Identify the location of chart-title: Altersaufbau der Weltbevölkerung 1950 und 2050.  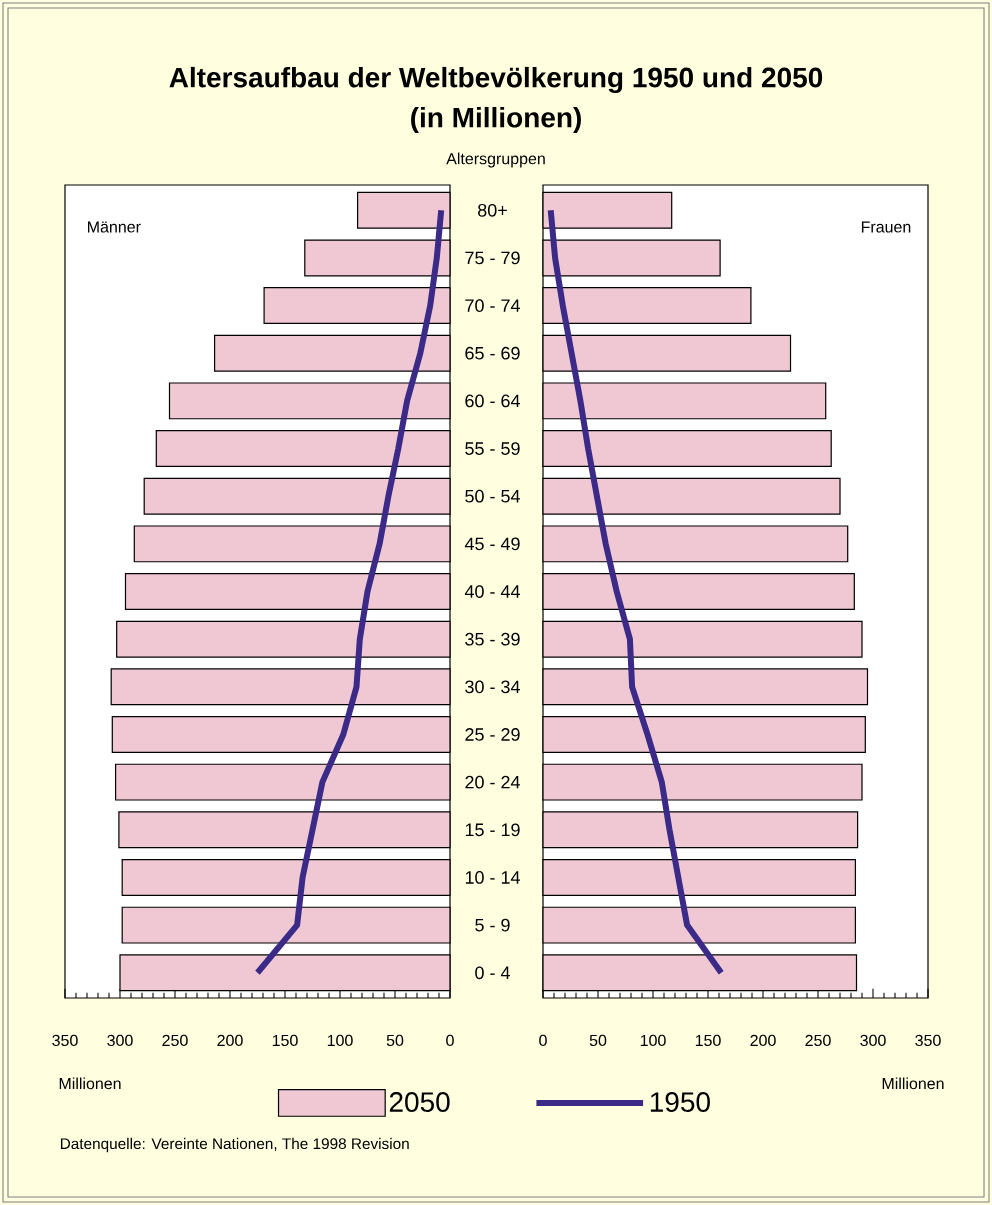
(496, 80).